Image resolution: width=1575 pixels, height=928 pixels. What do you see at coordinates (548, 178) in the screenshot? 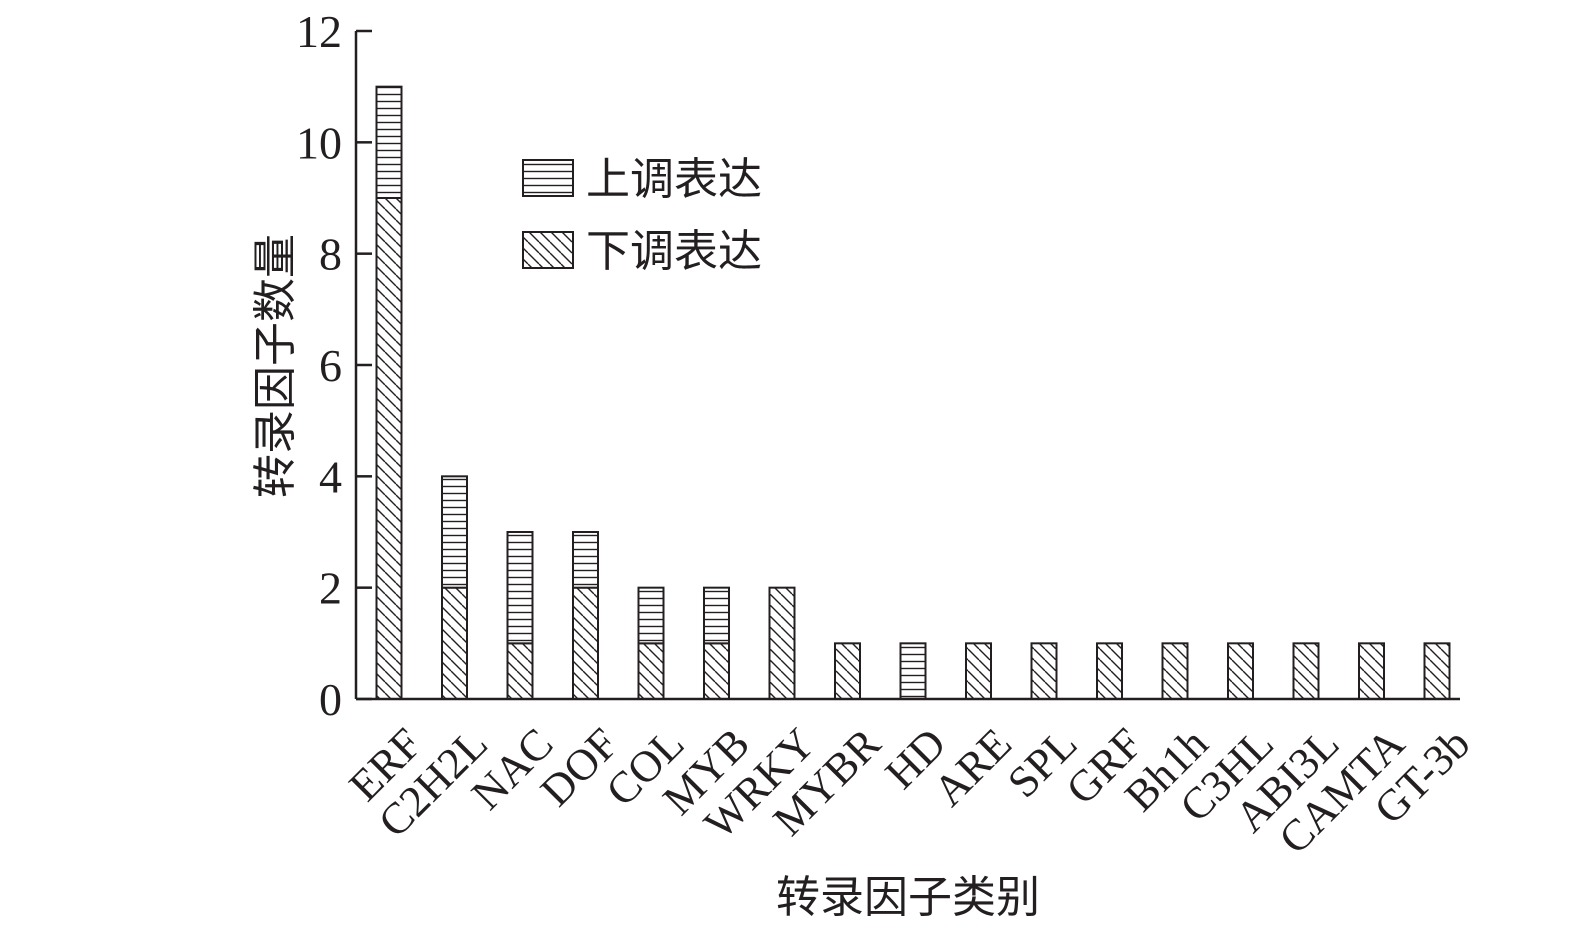
I see `legend-swatch-up` at bounding box center [548, 178].